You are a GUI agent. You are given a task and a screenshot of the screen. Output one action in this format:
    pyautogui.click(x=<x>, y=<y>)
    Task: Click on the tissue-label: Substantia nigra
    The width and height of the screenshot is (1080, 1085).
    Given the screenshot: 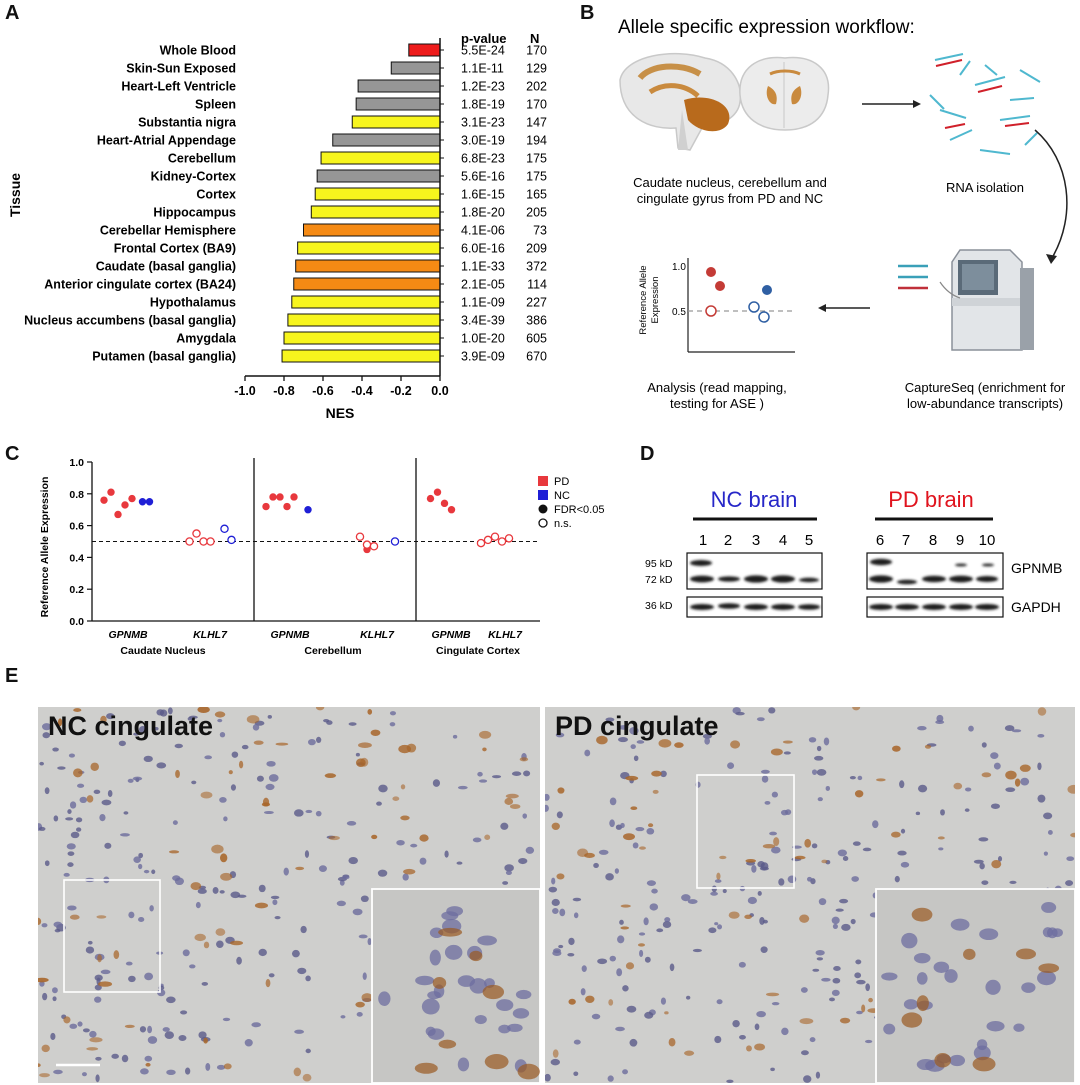 What is the action you would take?
    pyautogui.click(x=187, y=123)
    